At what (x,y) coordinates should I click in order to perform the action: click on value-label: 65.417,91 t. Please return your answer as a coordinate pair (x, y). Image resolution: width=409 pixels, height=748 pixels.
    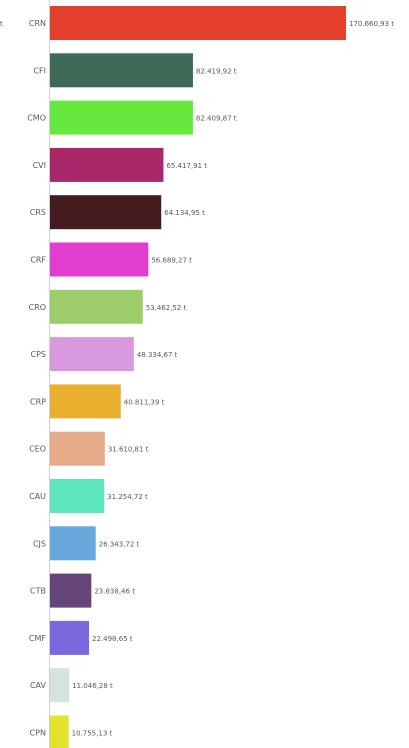
    Looking at the image, I should click on (186, 166).